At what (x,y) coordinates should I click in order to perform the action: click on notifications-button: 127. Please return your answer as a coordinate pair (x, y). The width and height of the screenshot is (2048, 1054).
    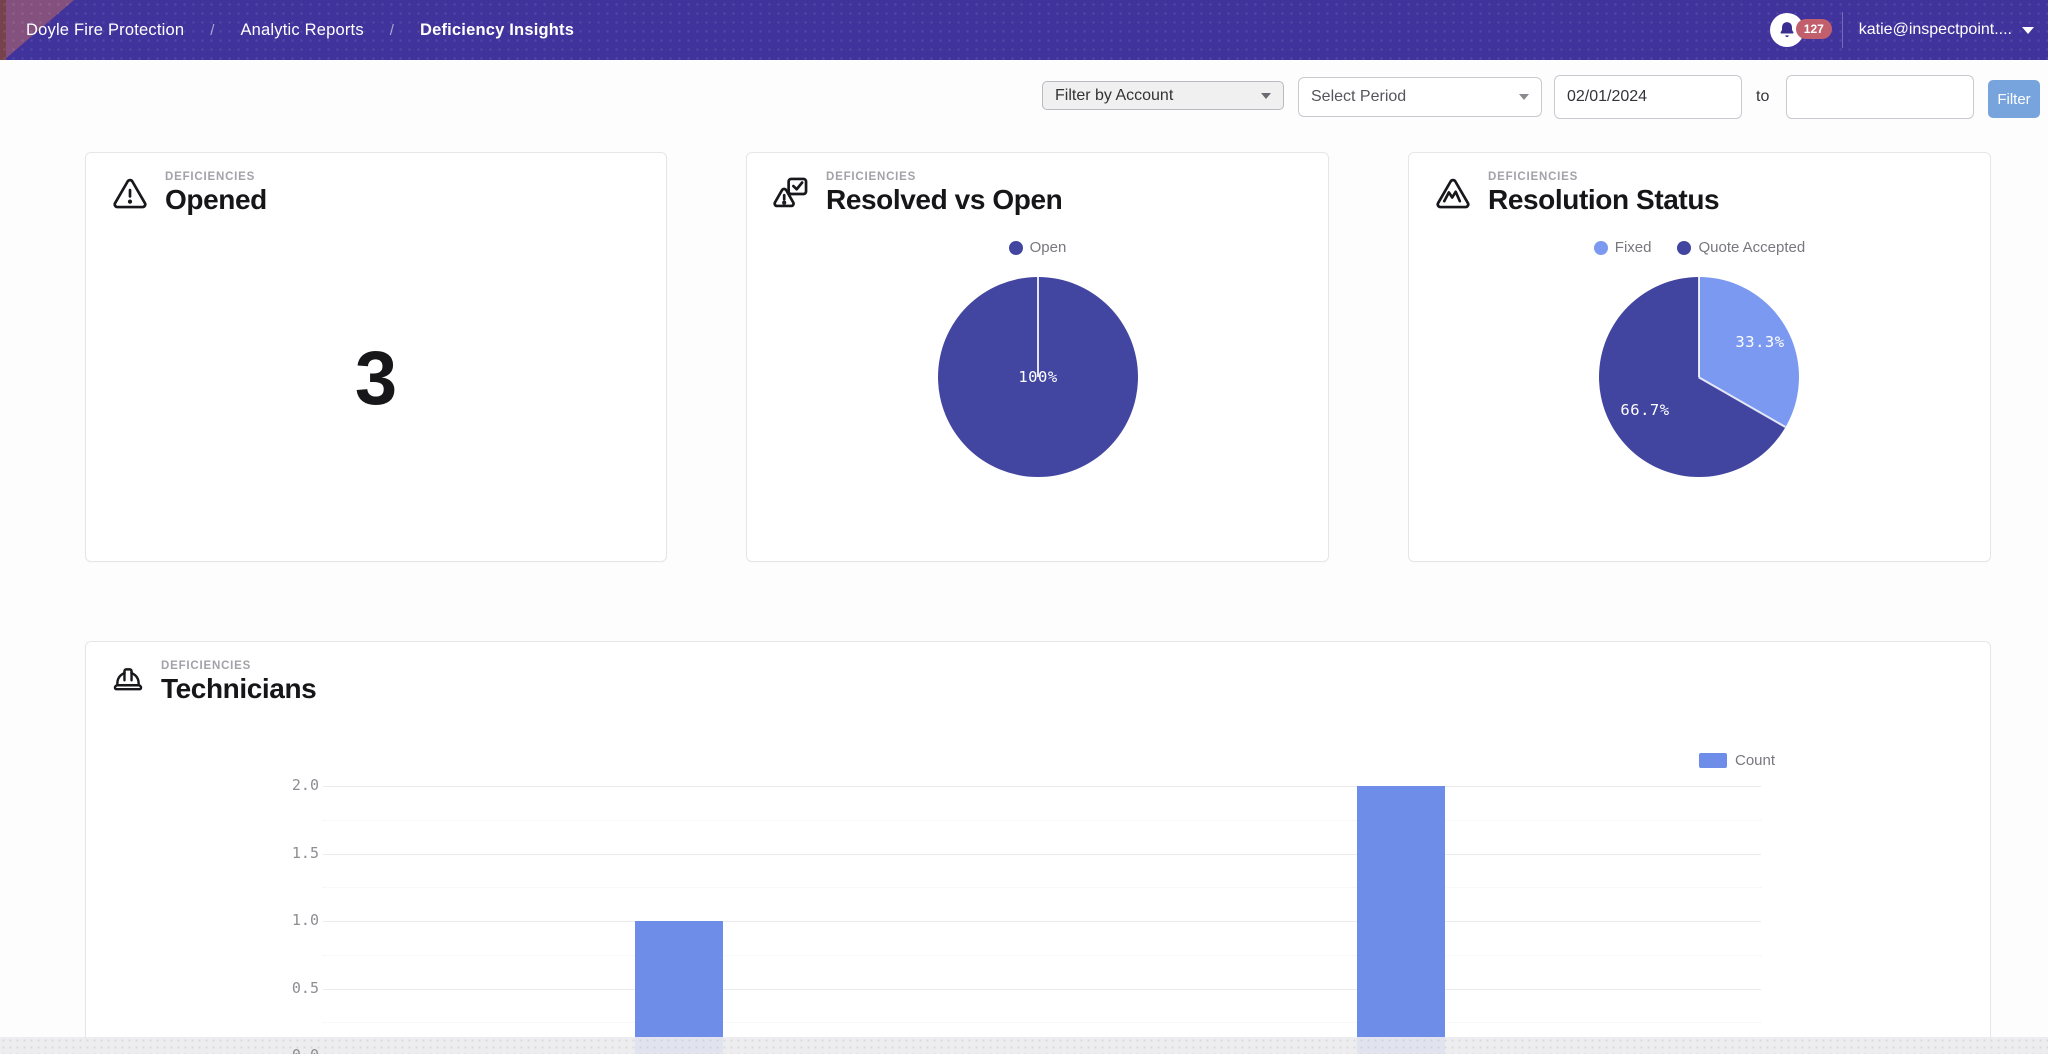
    Looking at the image, I should click on (1800, 30).